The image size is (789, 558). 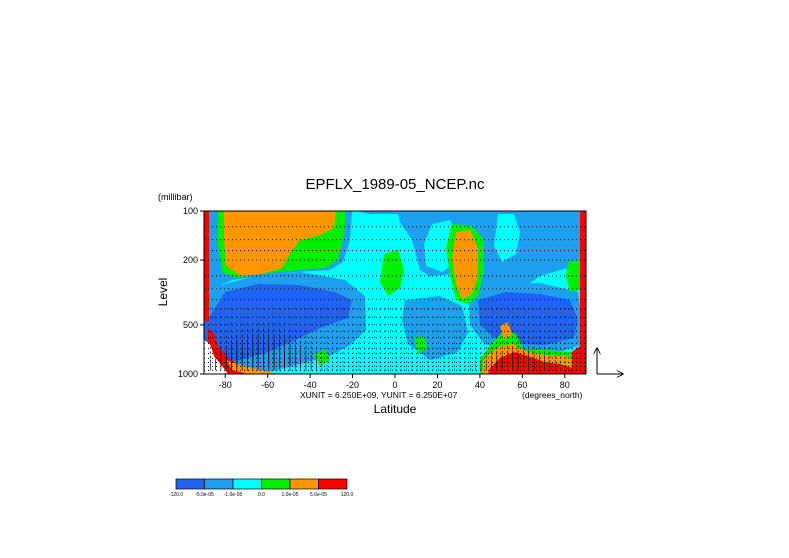 What do you see at coordinates (310, 385) in the screenshot?
I see `x-tick-label: -40` at bounding box center [310, 385].